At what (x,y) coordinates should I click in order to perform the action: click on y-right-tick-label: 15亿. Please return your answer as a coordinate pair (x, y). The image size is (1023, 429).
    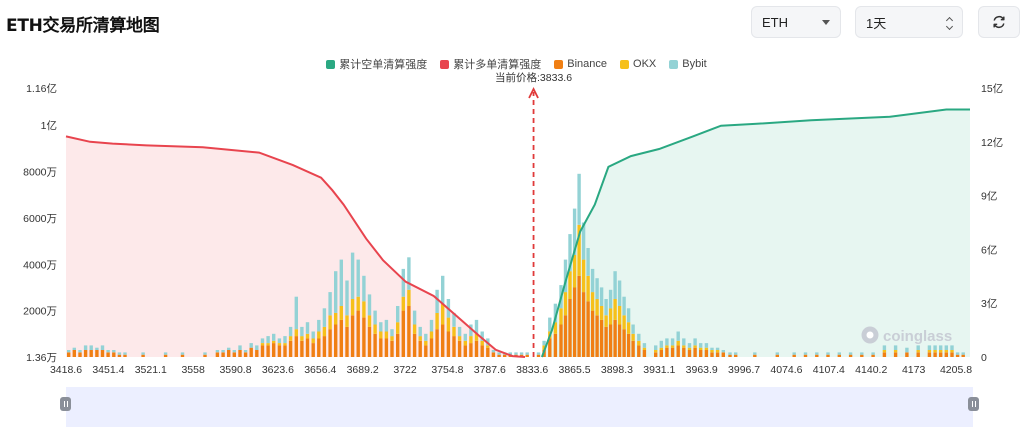
    Looking at the image, I should click on (992, 88).